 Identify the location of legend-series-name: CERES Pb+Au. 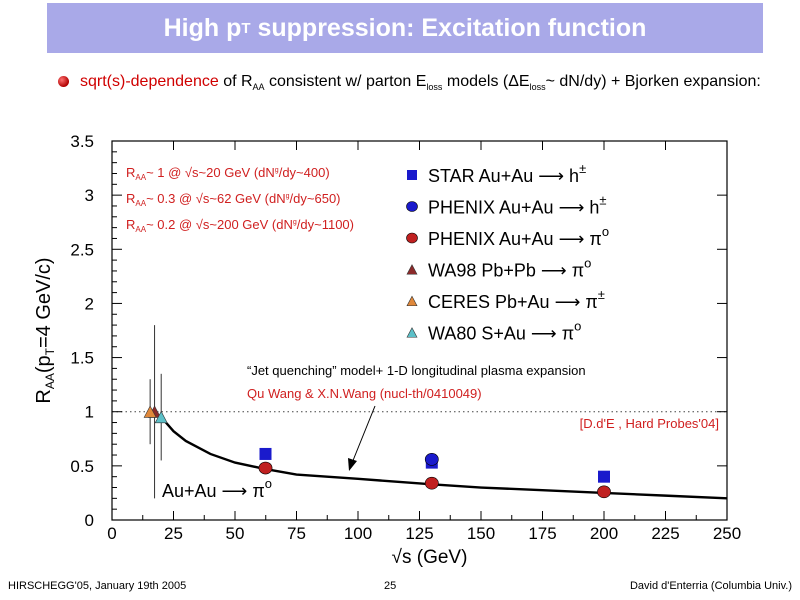
(489, 302).